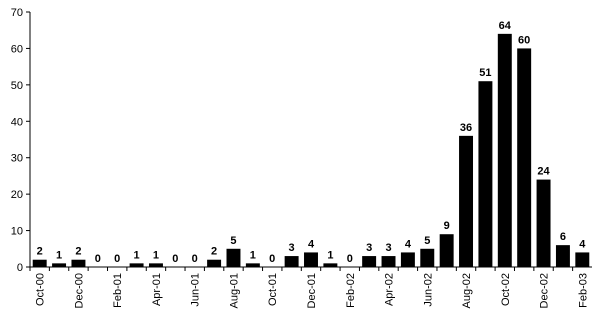 The width and height of the screenshot is (600, 323). What do you see at coordinates (234, 290) in the screenshot?
I see `x-tick-label: Aug-01` at bounding box center [234, 290].